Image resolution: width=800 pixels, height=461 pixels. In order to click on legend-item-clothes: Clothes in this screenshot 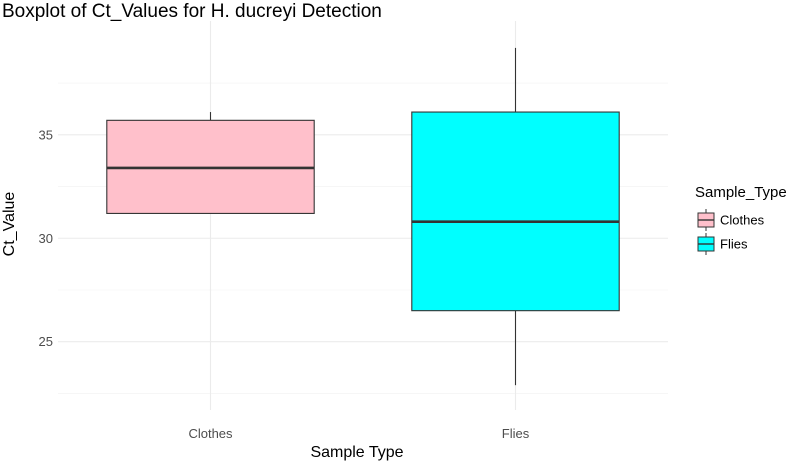, I will do `click(731, 220)`.